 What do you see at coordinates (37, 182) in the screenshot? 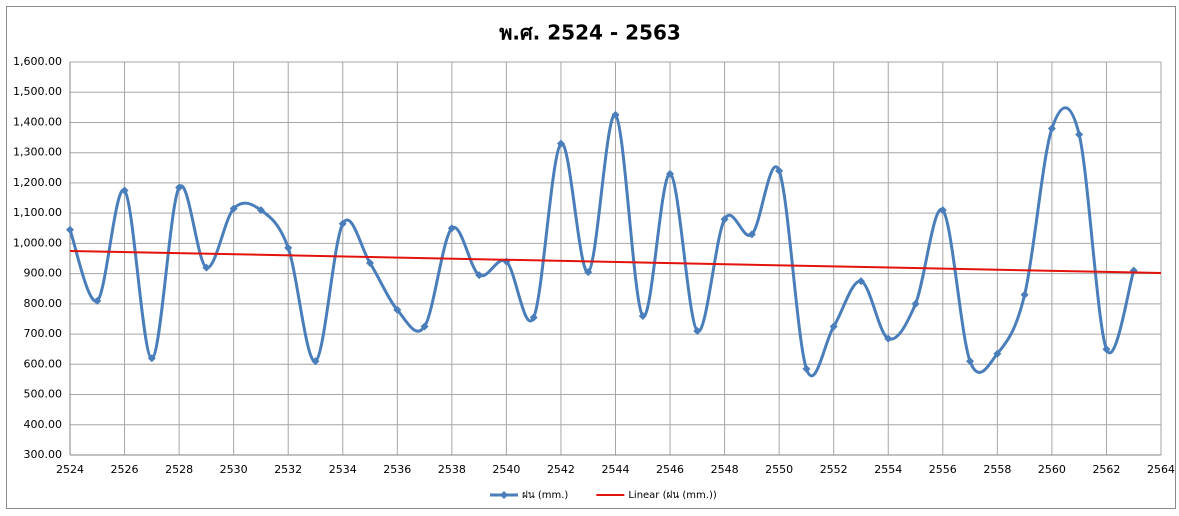
I see `y-tick-label: 1,200.00` at bounding box center [37, 182].